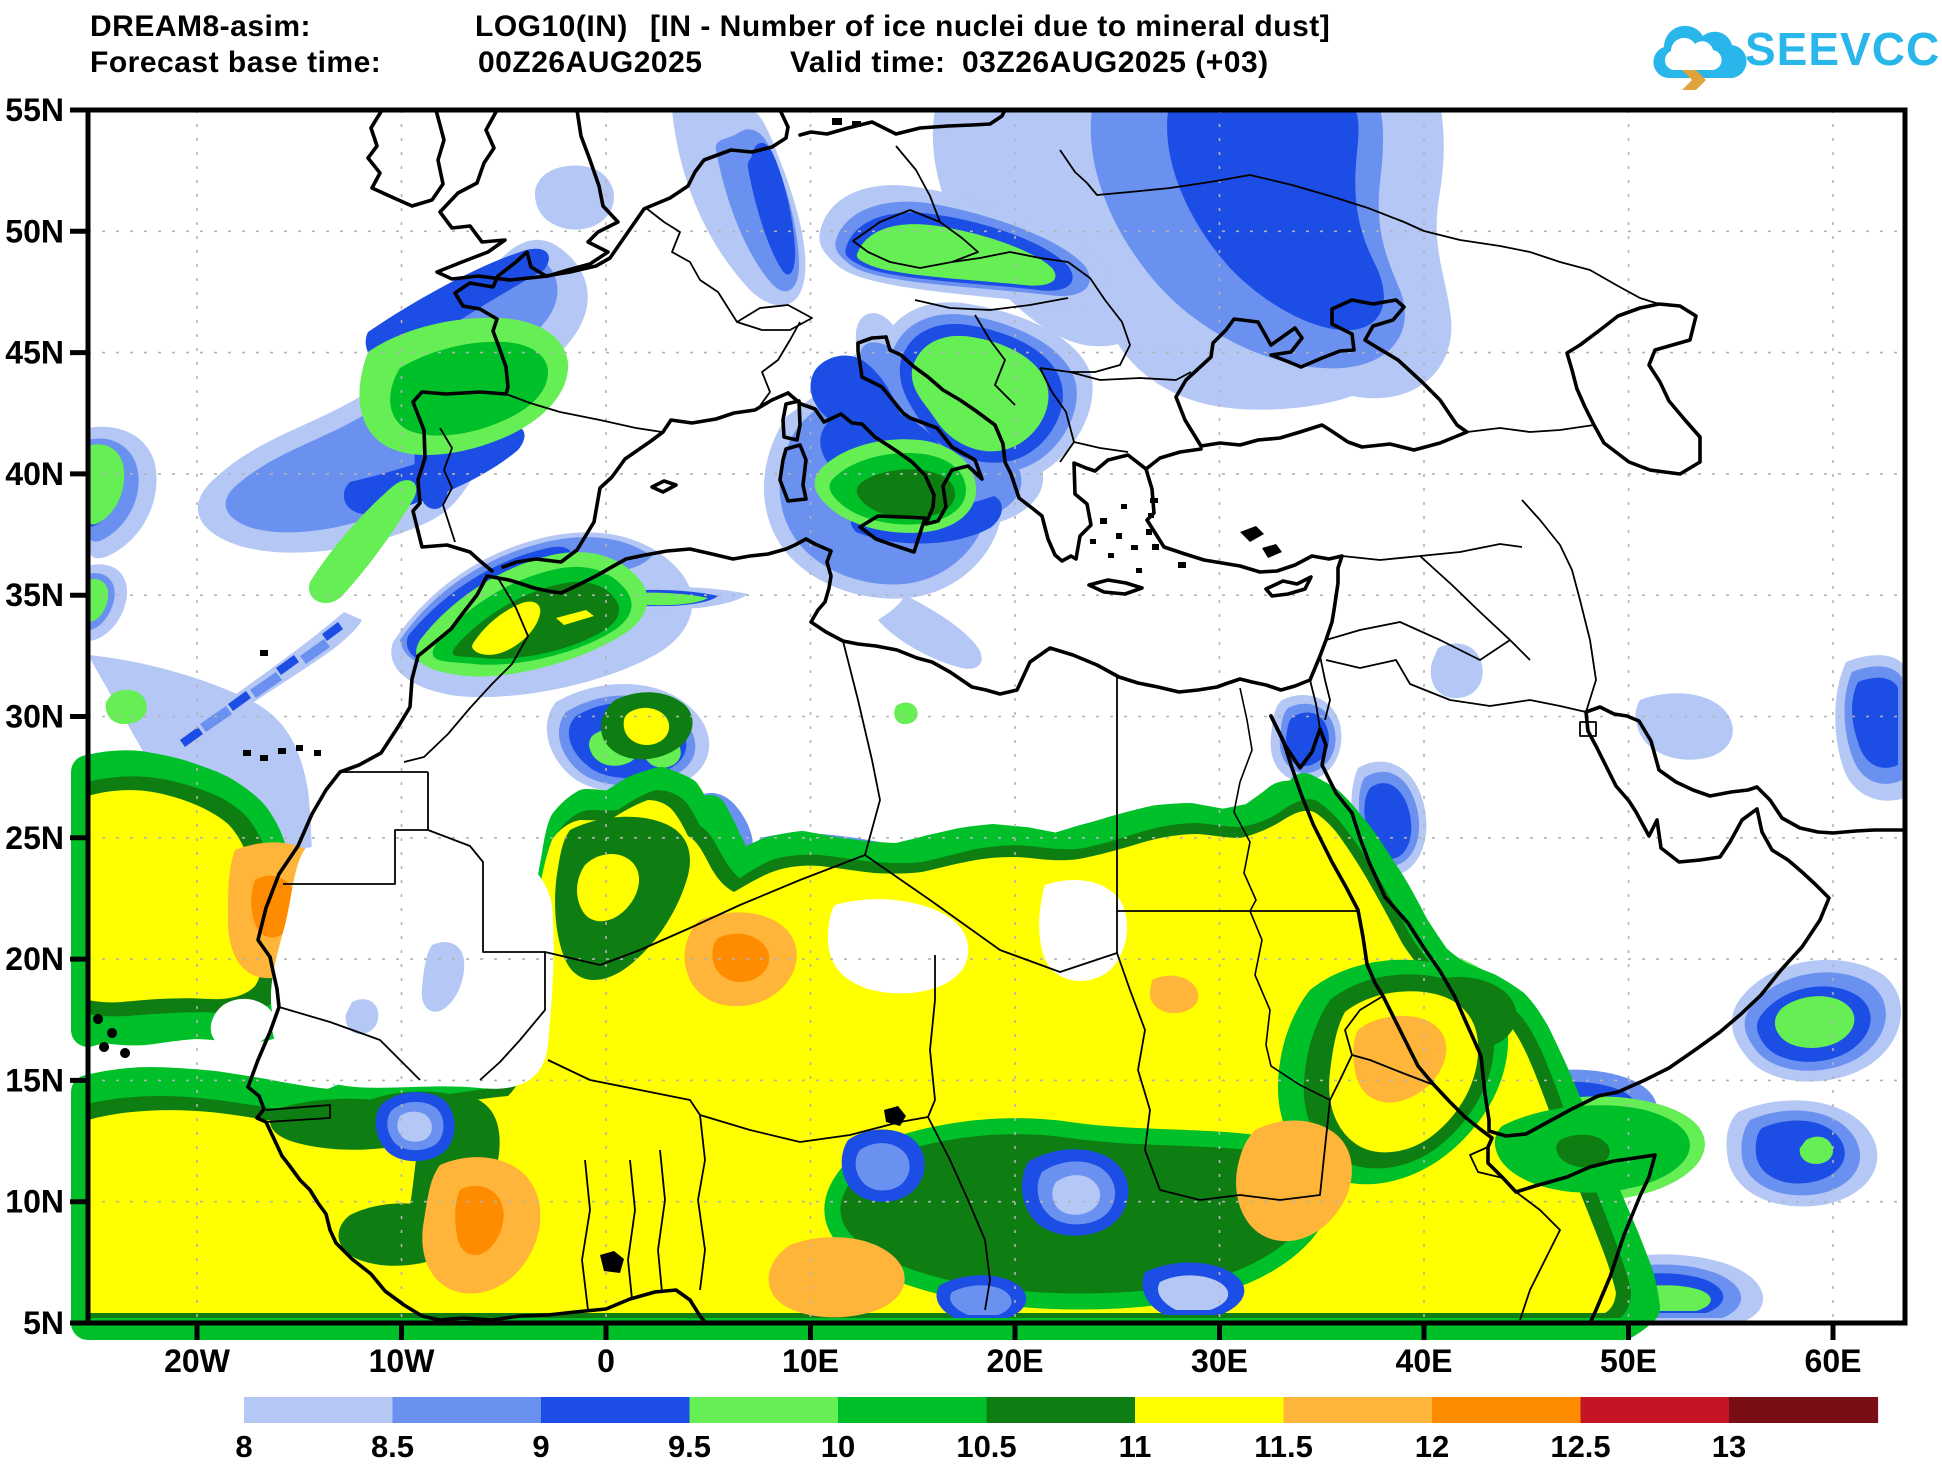 The height and width of the screenshot is (1467, 1942). What do you see at coordinates (1282, 894) in the screenshot?
I see `nile-river` at bounding box center [1282, 894].